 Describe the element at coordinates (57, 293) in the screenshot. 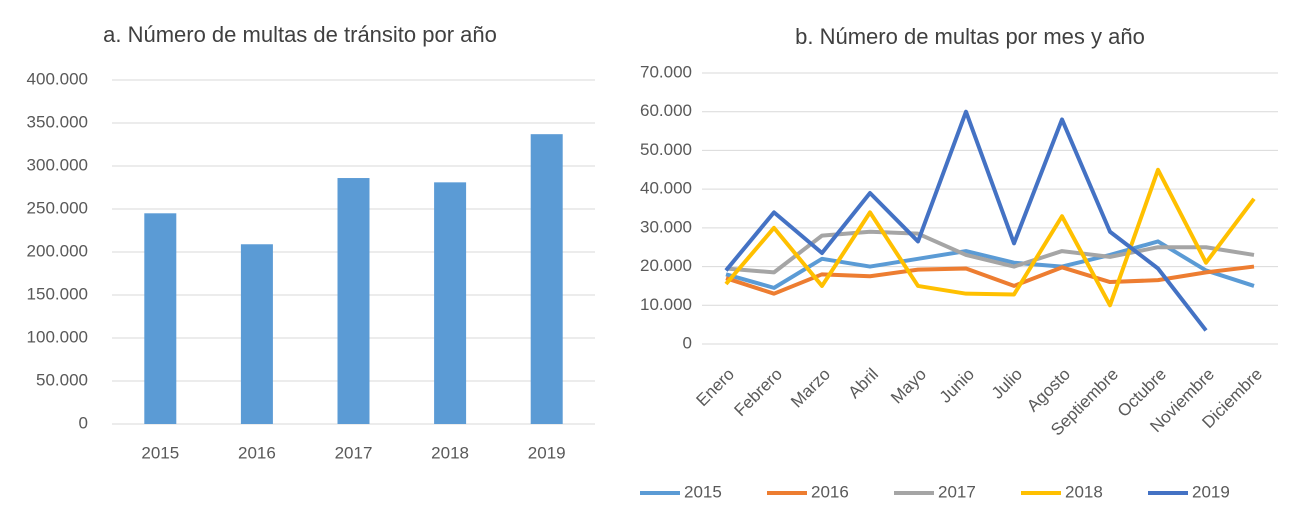

I see `y-tick-label: 150.000` at that location.